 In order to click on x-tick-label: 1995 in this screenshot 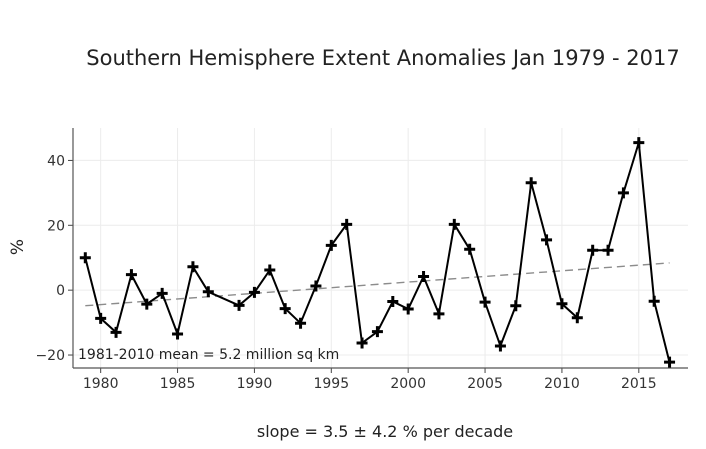, I will do `click(331, 384)`.